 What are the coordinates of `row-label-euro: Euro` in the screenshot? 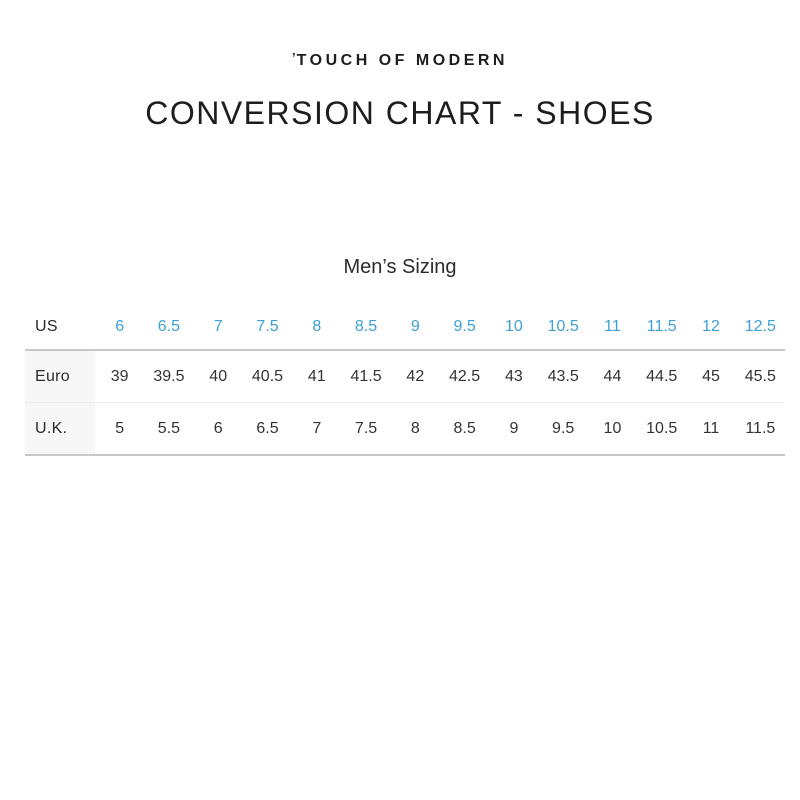 It's located at (60, 376).